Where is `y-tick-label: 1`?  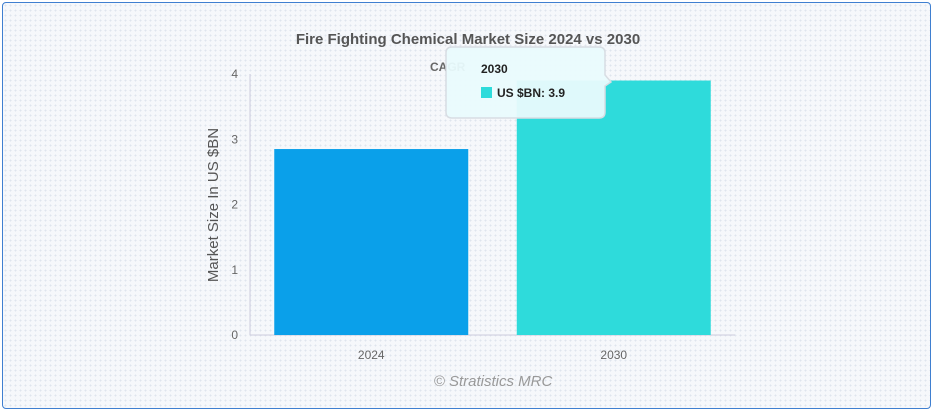 y-tick-label: 1 is located at coordinates (234, 270).